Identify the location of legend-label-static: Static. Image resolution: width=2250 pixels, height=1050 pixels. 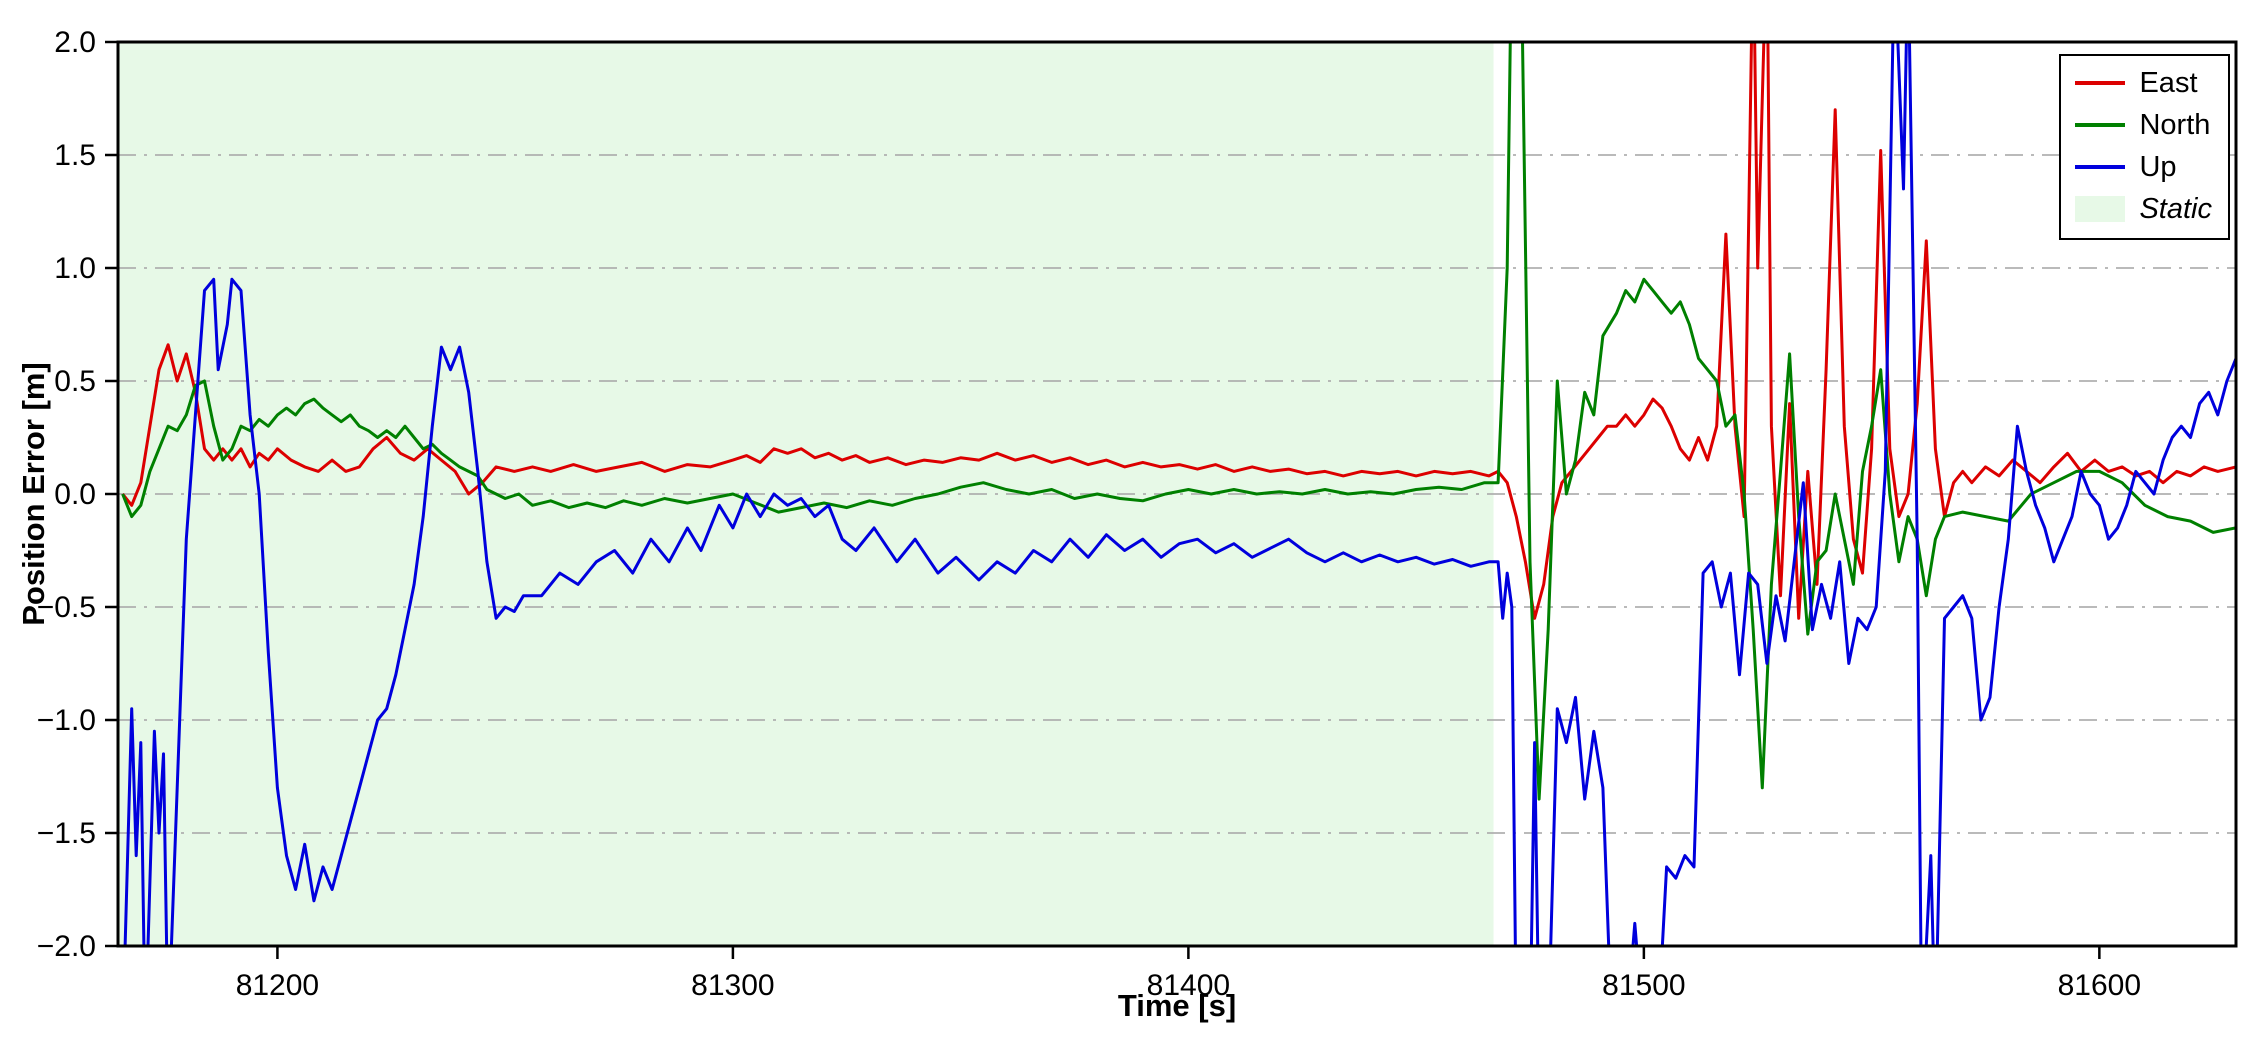
(2175, 208).